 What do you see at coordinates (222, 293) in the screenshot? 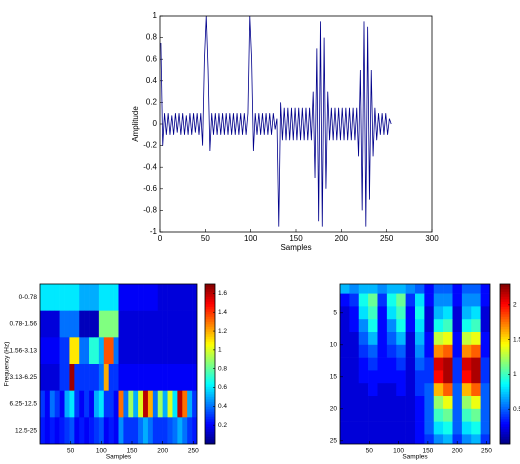
I see `colorbar-tick-label: 1.6` at bounding box center [222, 293].